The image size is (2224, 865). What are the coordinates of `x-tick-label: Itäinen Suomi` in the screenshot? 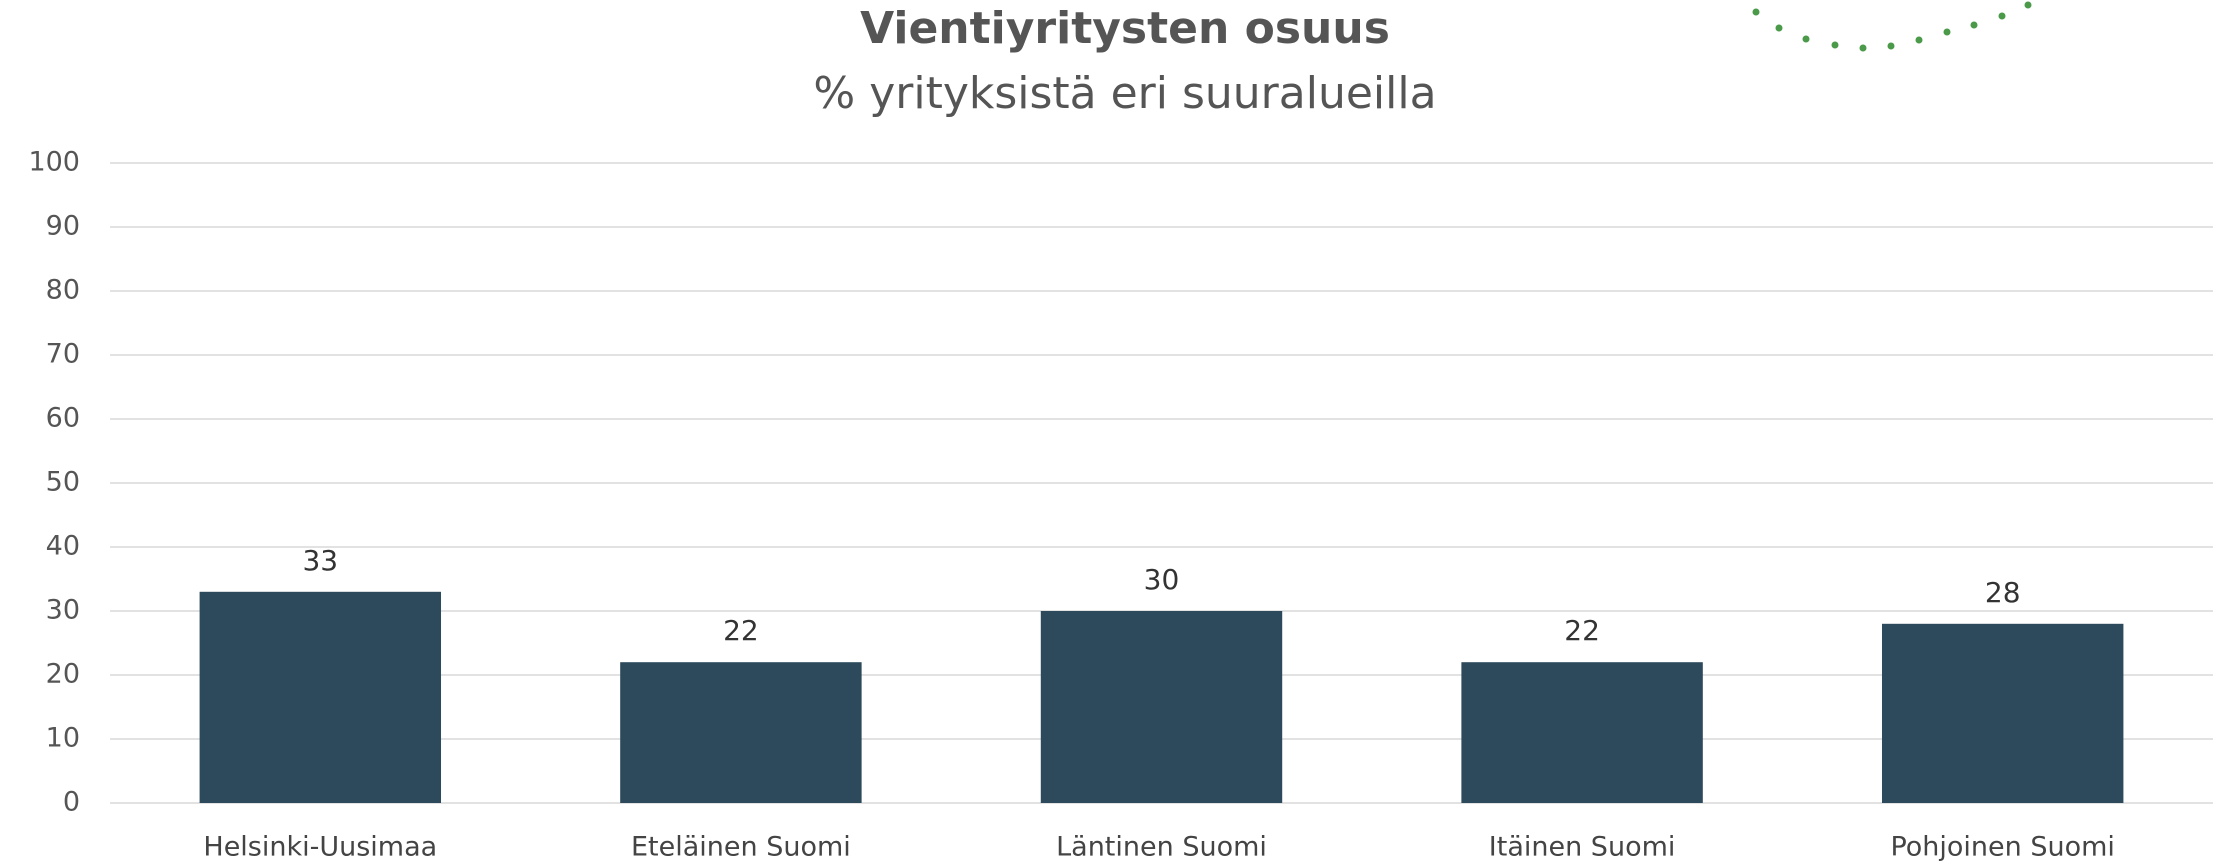 It's located at (1582, 847).